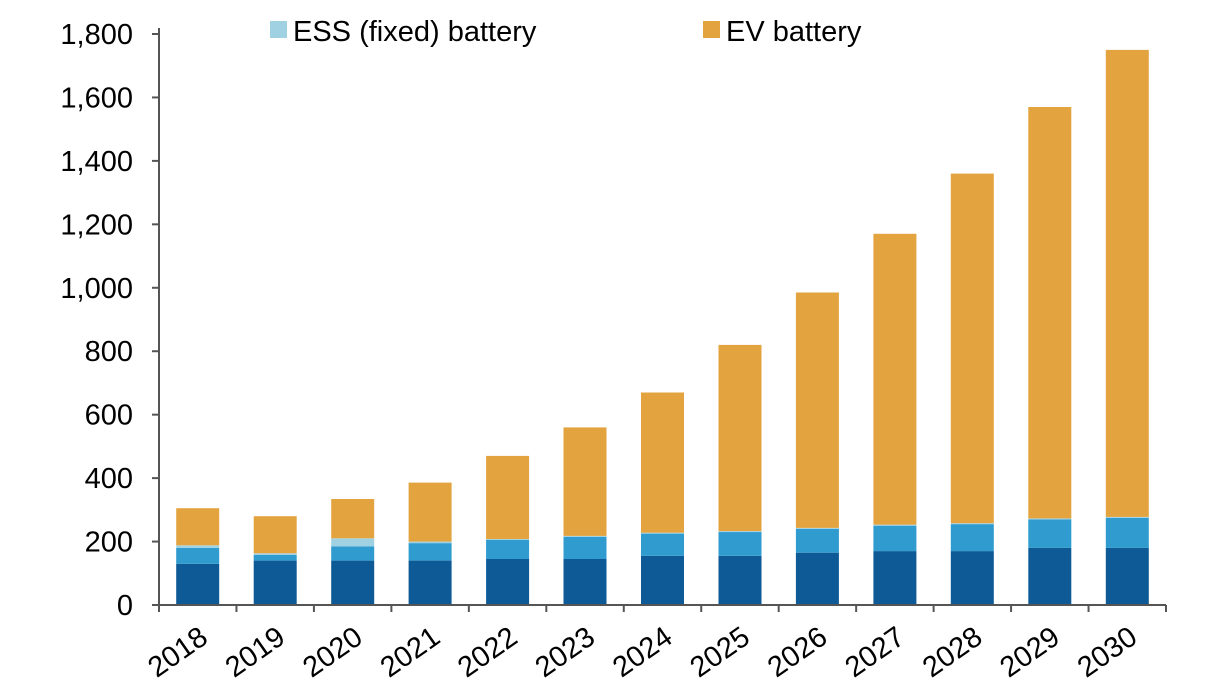  I want to click on y-tick-label: 1,600, so click(96, 98).